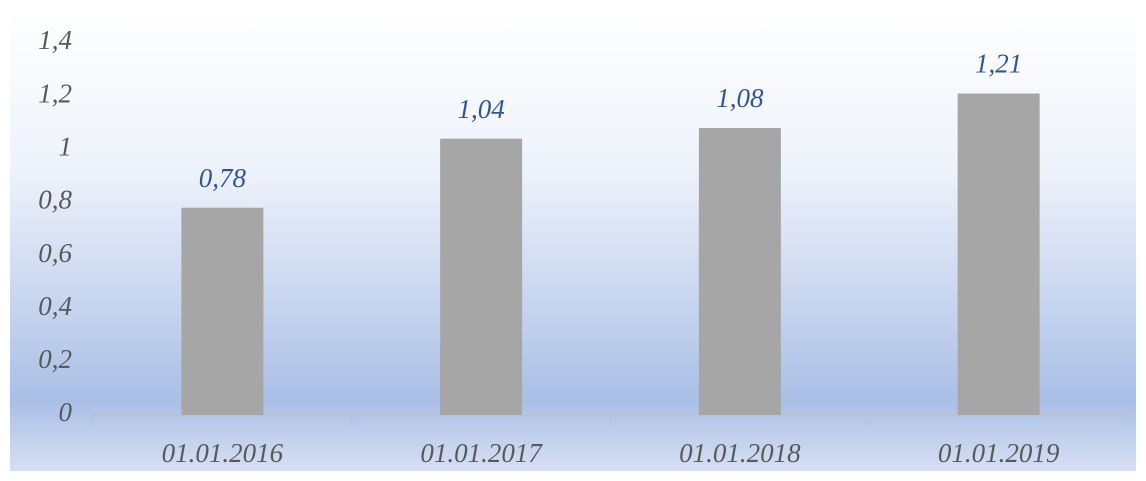 The image size is (1146, 481). I want to click on data-label: 0,78, so click(223, 178).